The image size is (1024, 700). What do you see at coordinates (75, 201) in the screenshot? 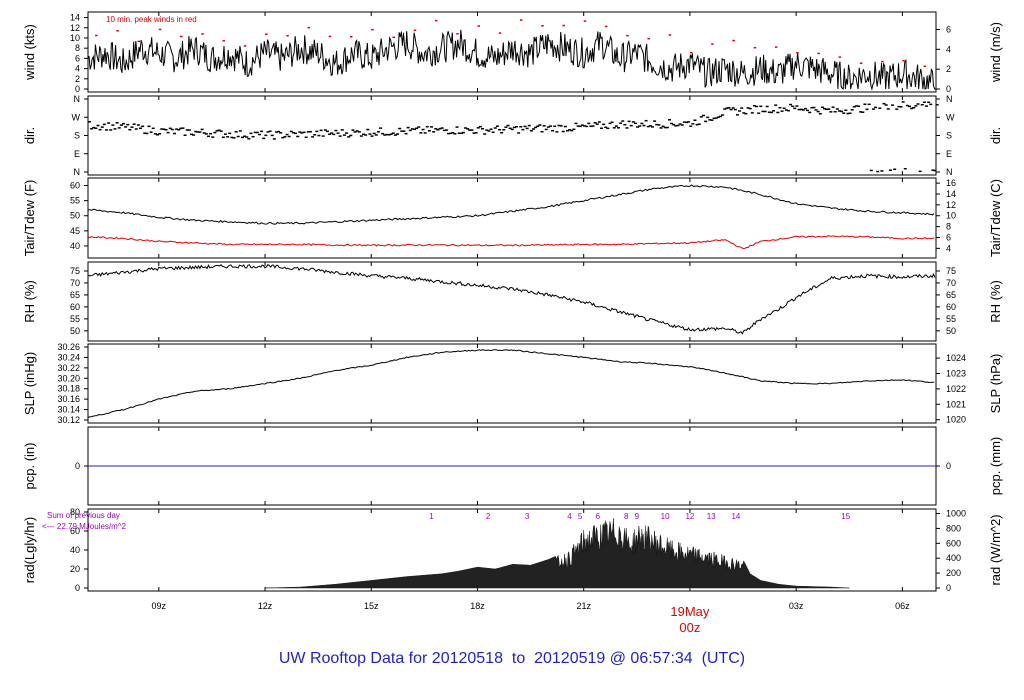
I see `tair_tdew-ytick-label: 55` at bounding box center [75, 201].